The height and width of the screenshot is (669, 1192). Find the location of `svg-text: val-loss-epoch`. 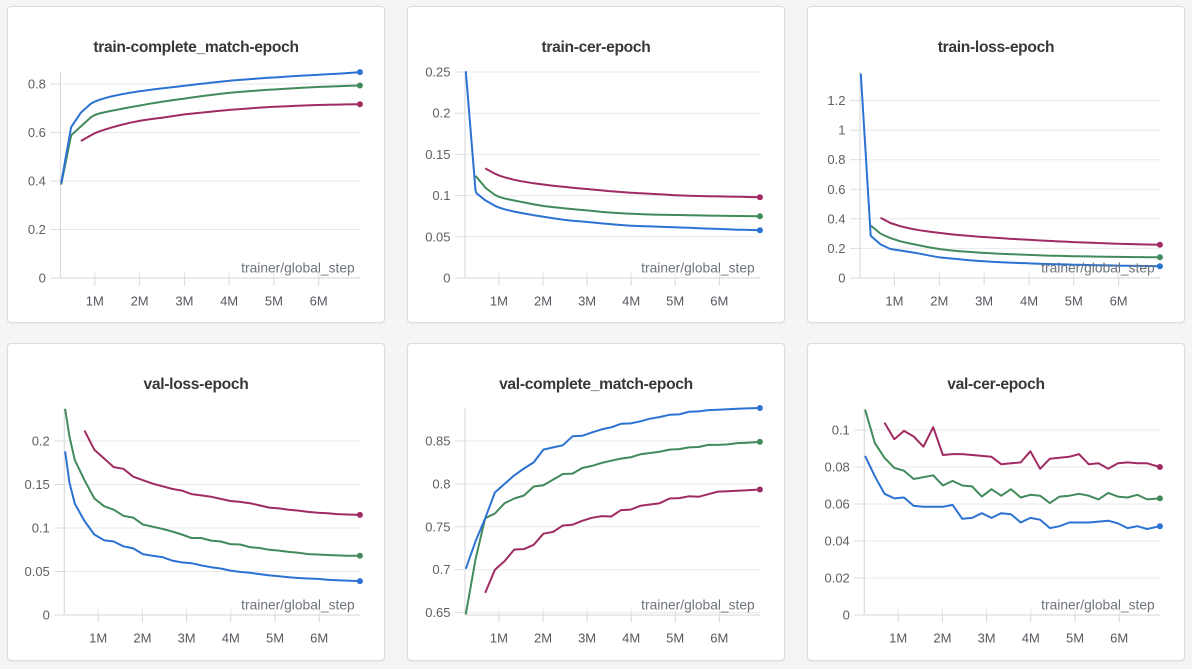

svg-text: val-loss-epoch is located at coordinates (196, 384).